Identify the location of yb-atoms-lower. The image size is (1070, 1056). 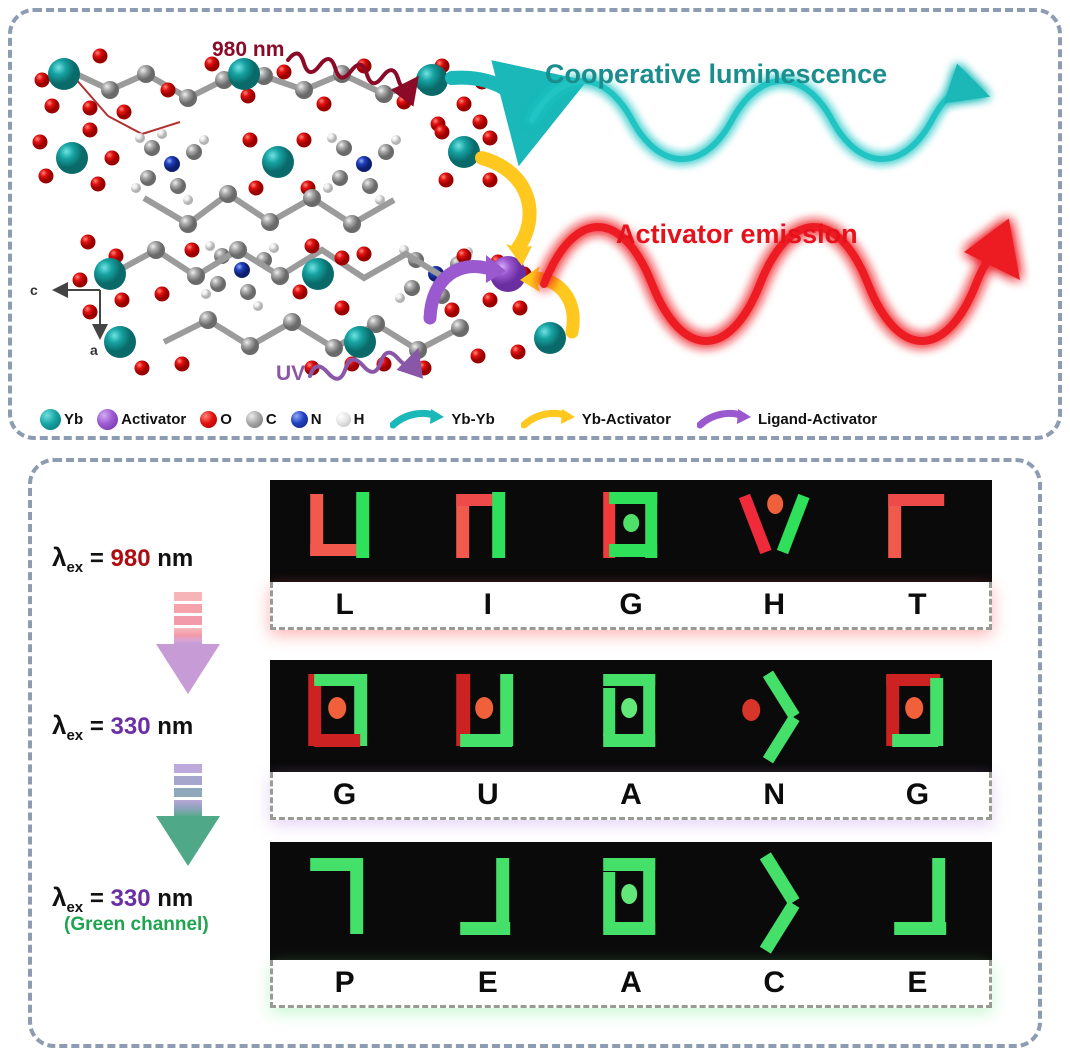
(330, 308).